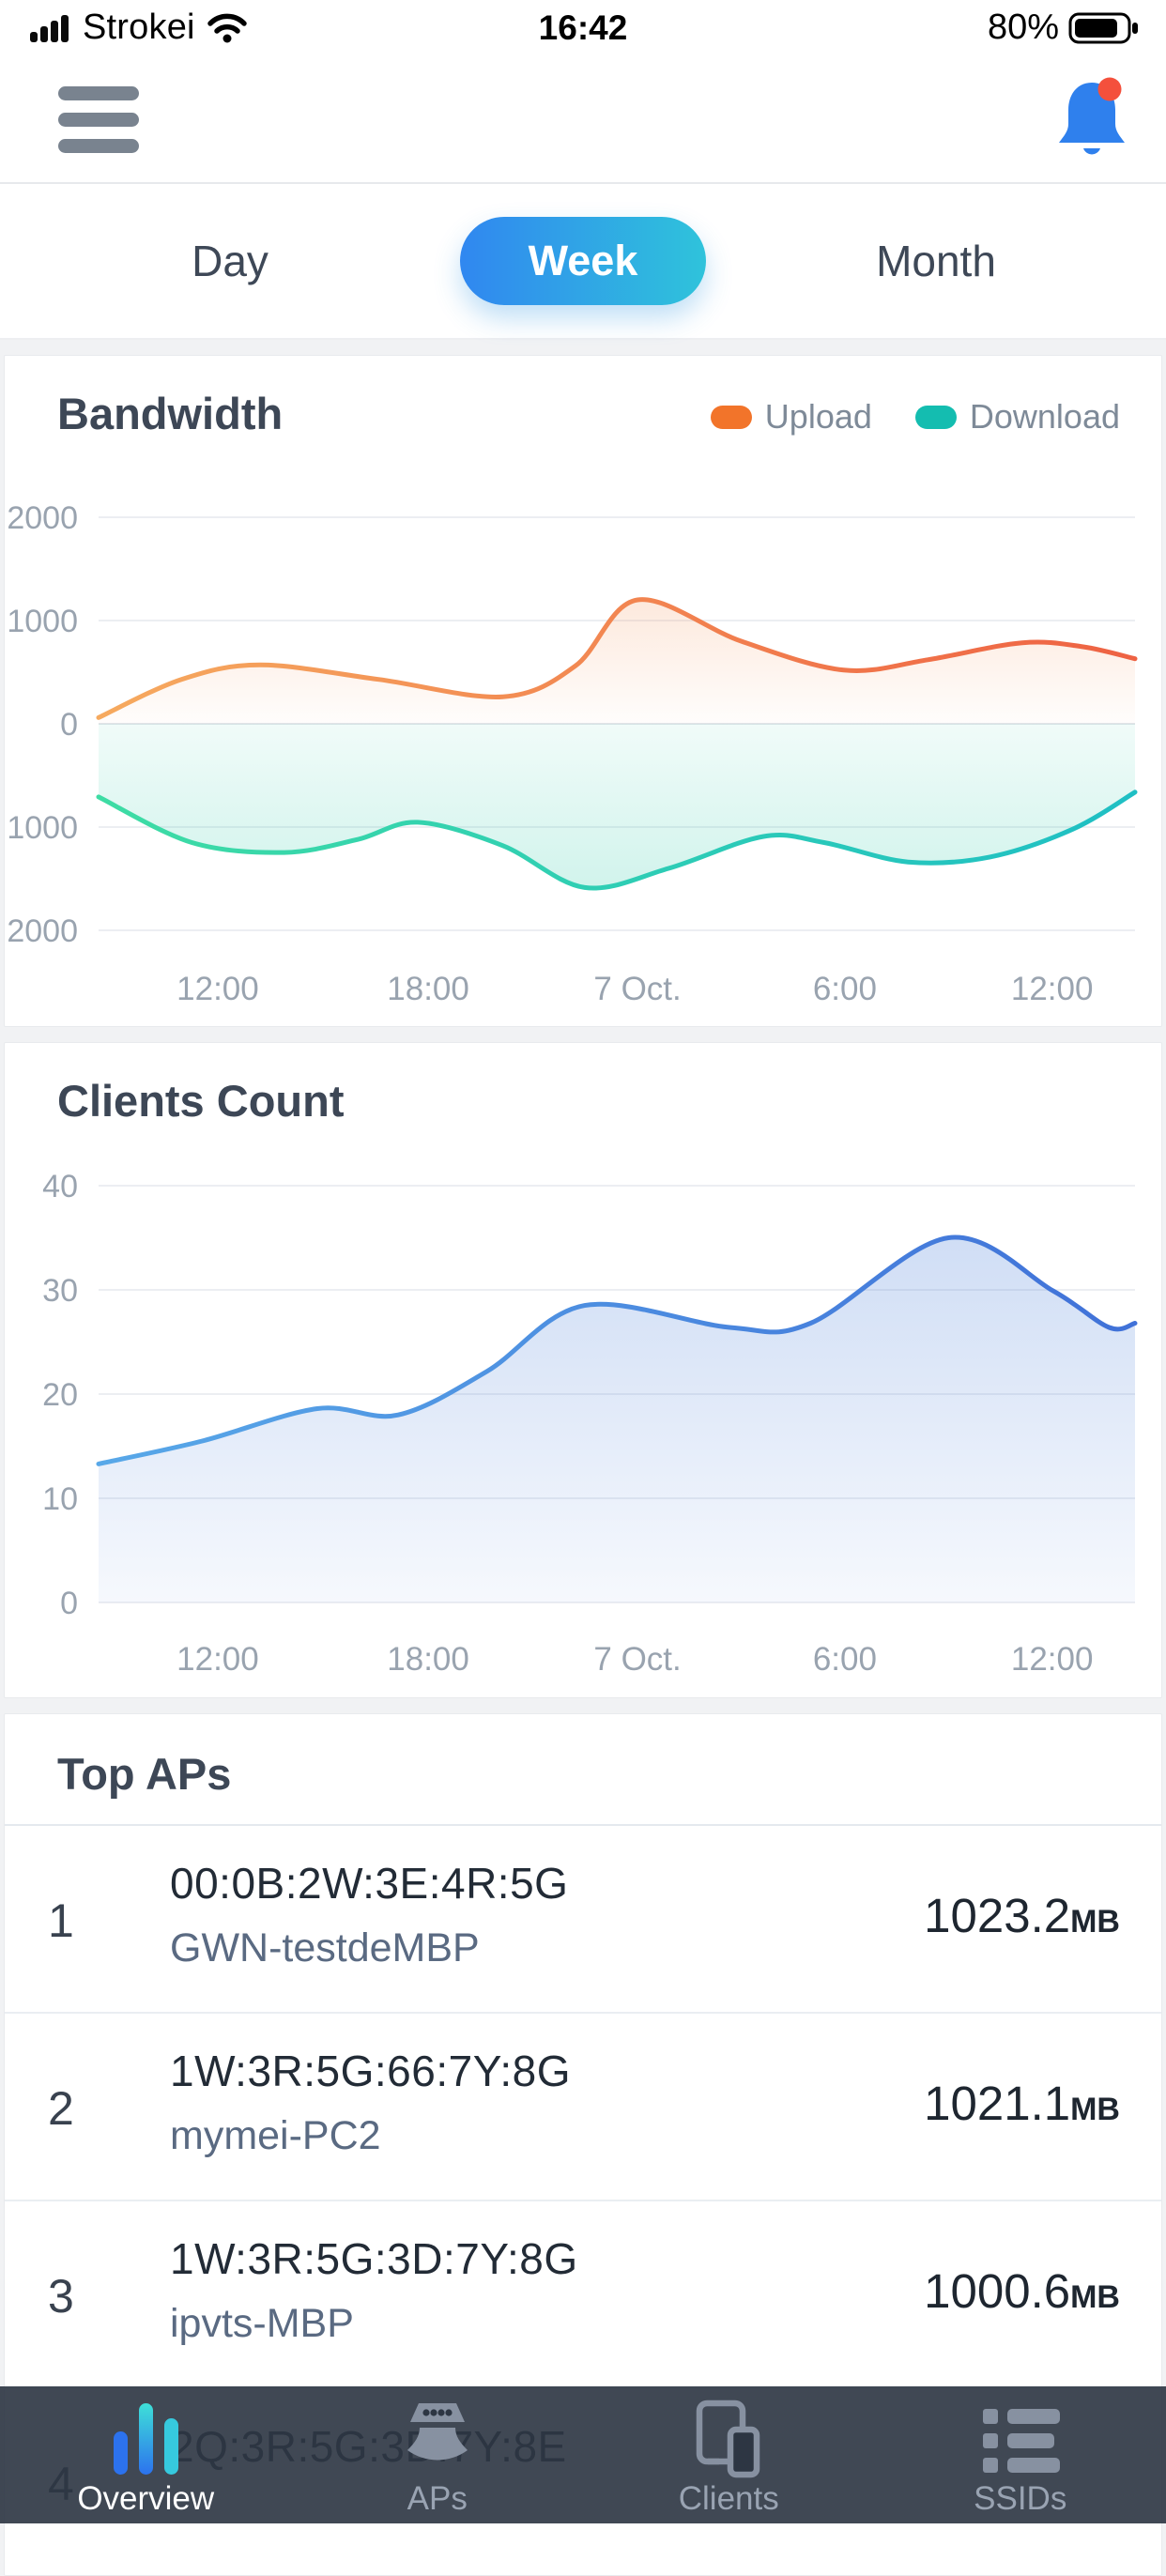  Describe the element at coordinates (728, 2439) in the screenshot. I see `devices-icon` at that location.